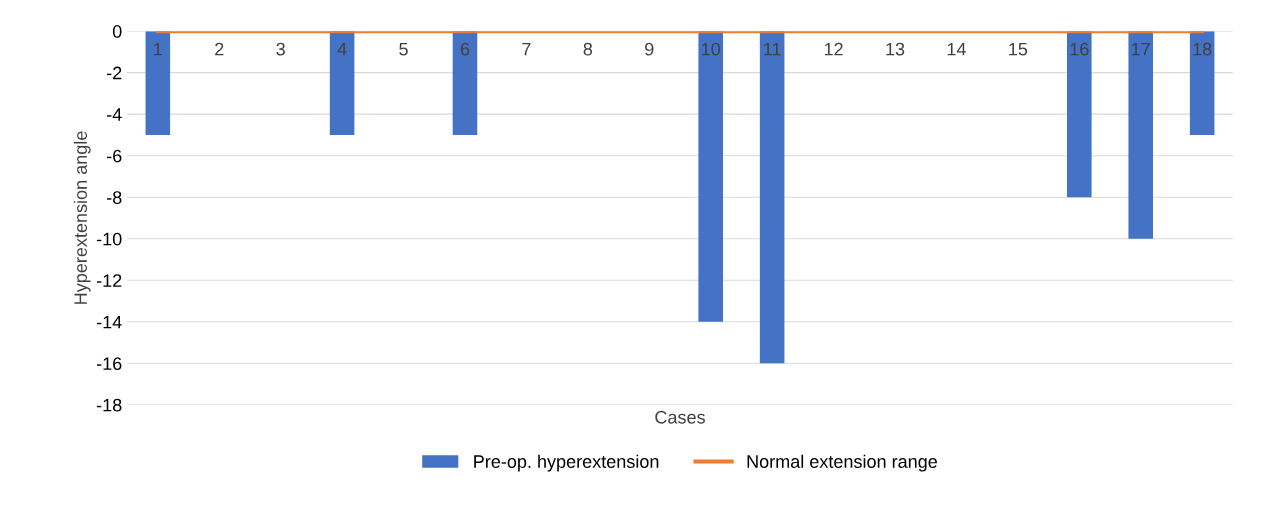 This screenshot has height=519, width=1271. Describe the element at coordinates (1141, 49) in the screenshot. I see `x-tick-label: 17` at that location.